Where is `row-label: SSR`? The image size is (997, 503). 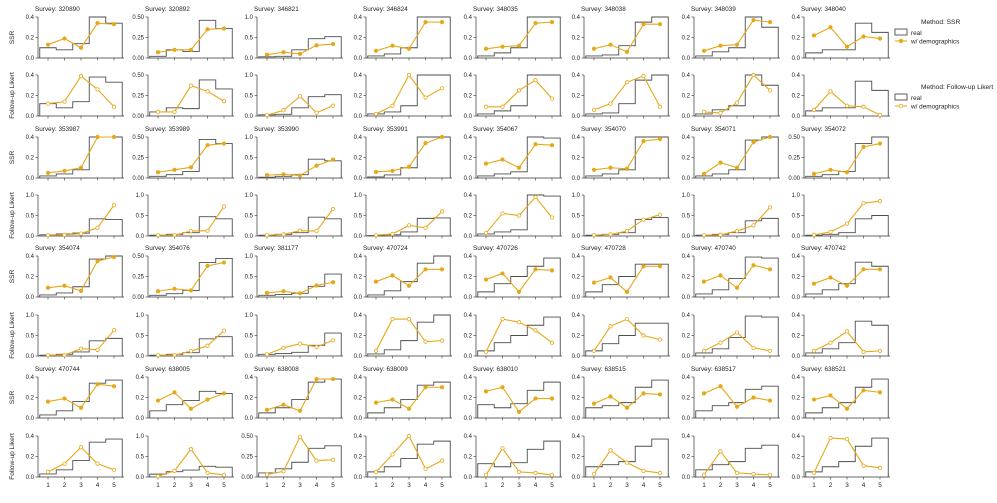
row-label: SSR is located at coordinates (12, 157).